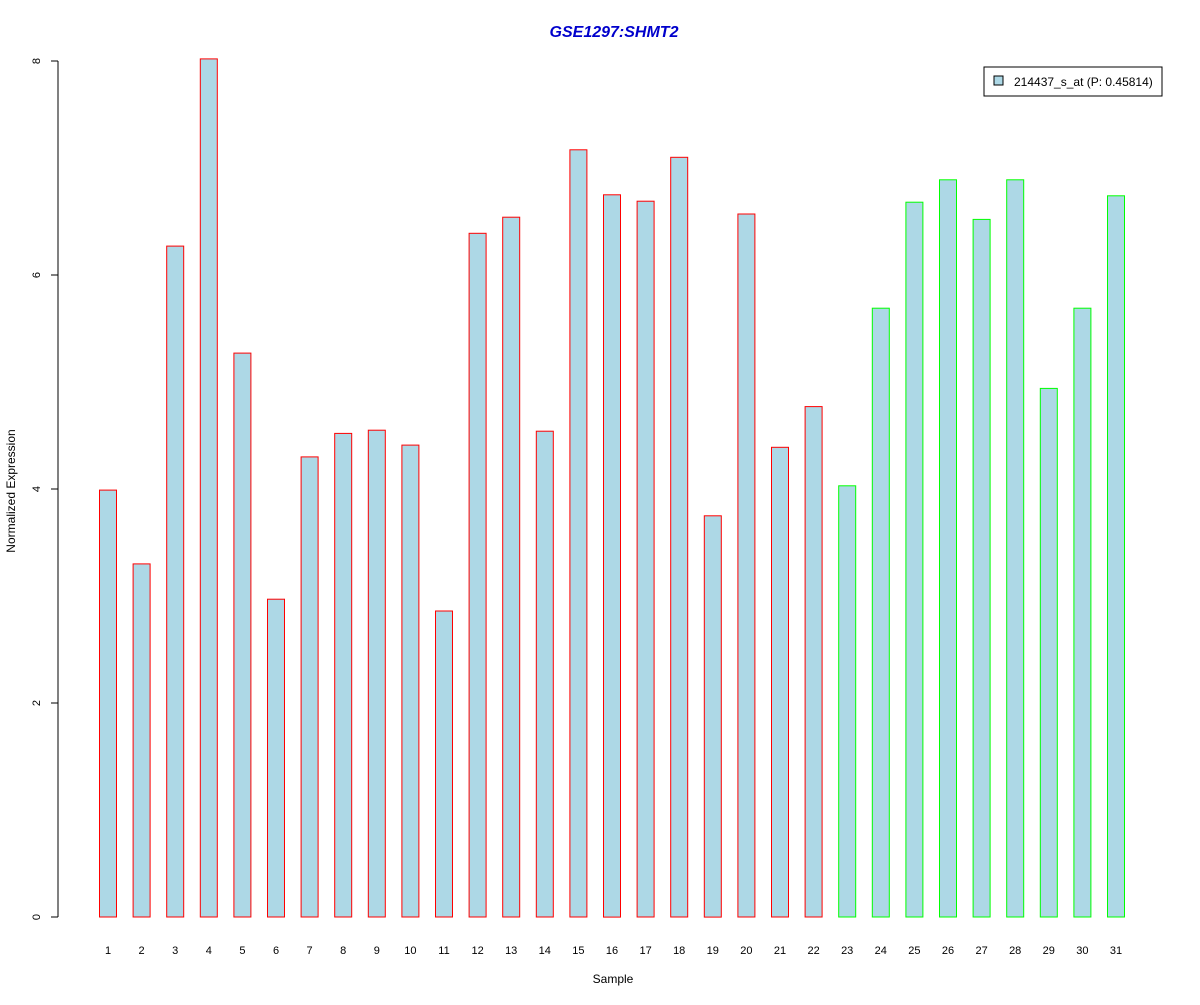  What do you see at coordinates (578, 951) in the screenshot?
I see `x-tick-label: 15` at bounding box center [578, 951].